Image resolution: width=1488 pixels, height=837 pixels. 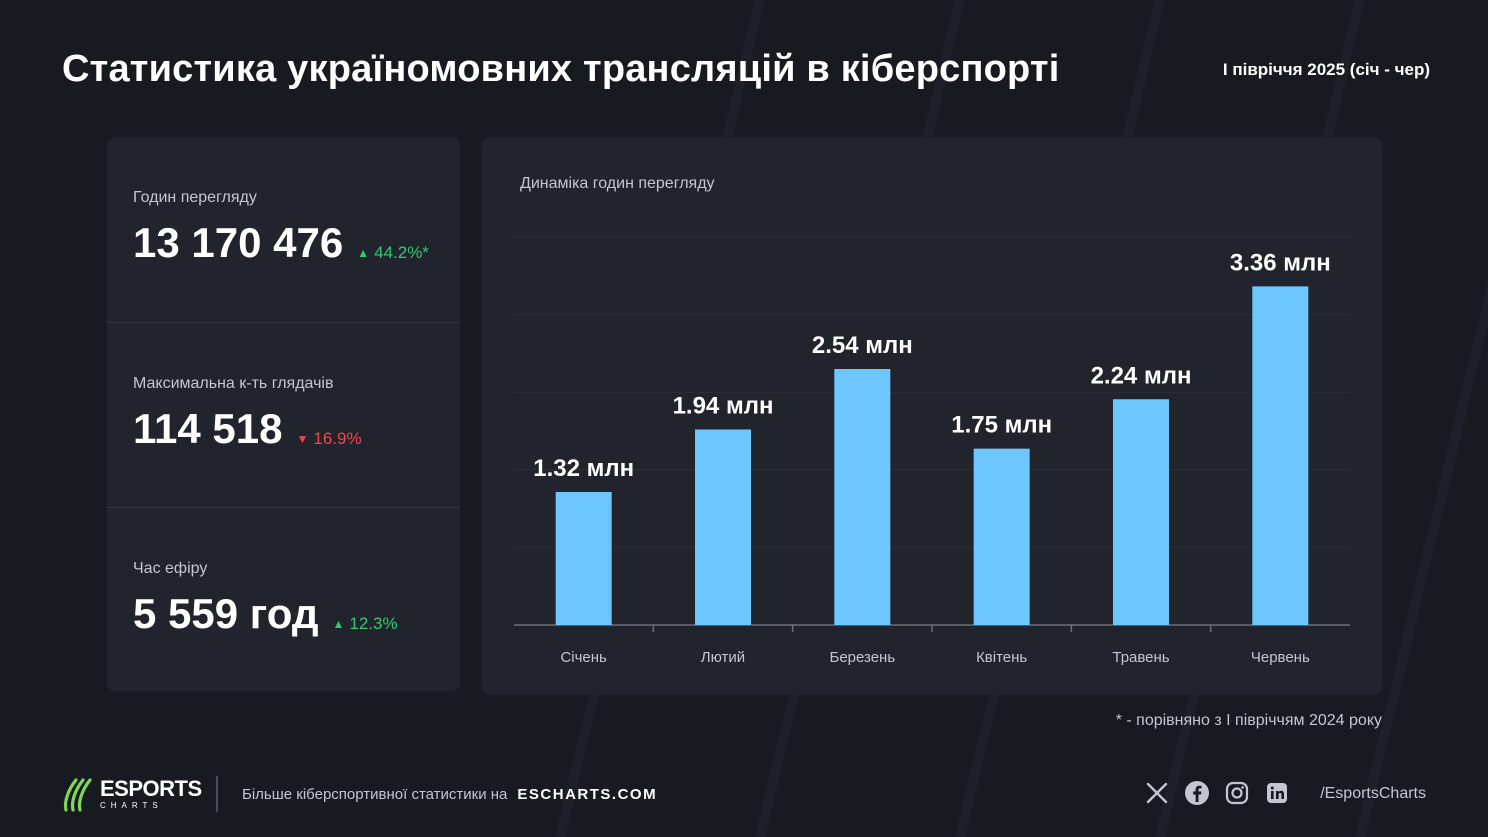 I want to click on logo-main-text: ESPORTS, so click(x=151, y=788).